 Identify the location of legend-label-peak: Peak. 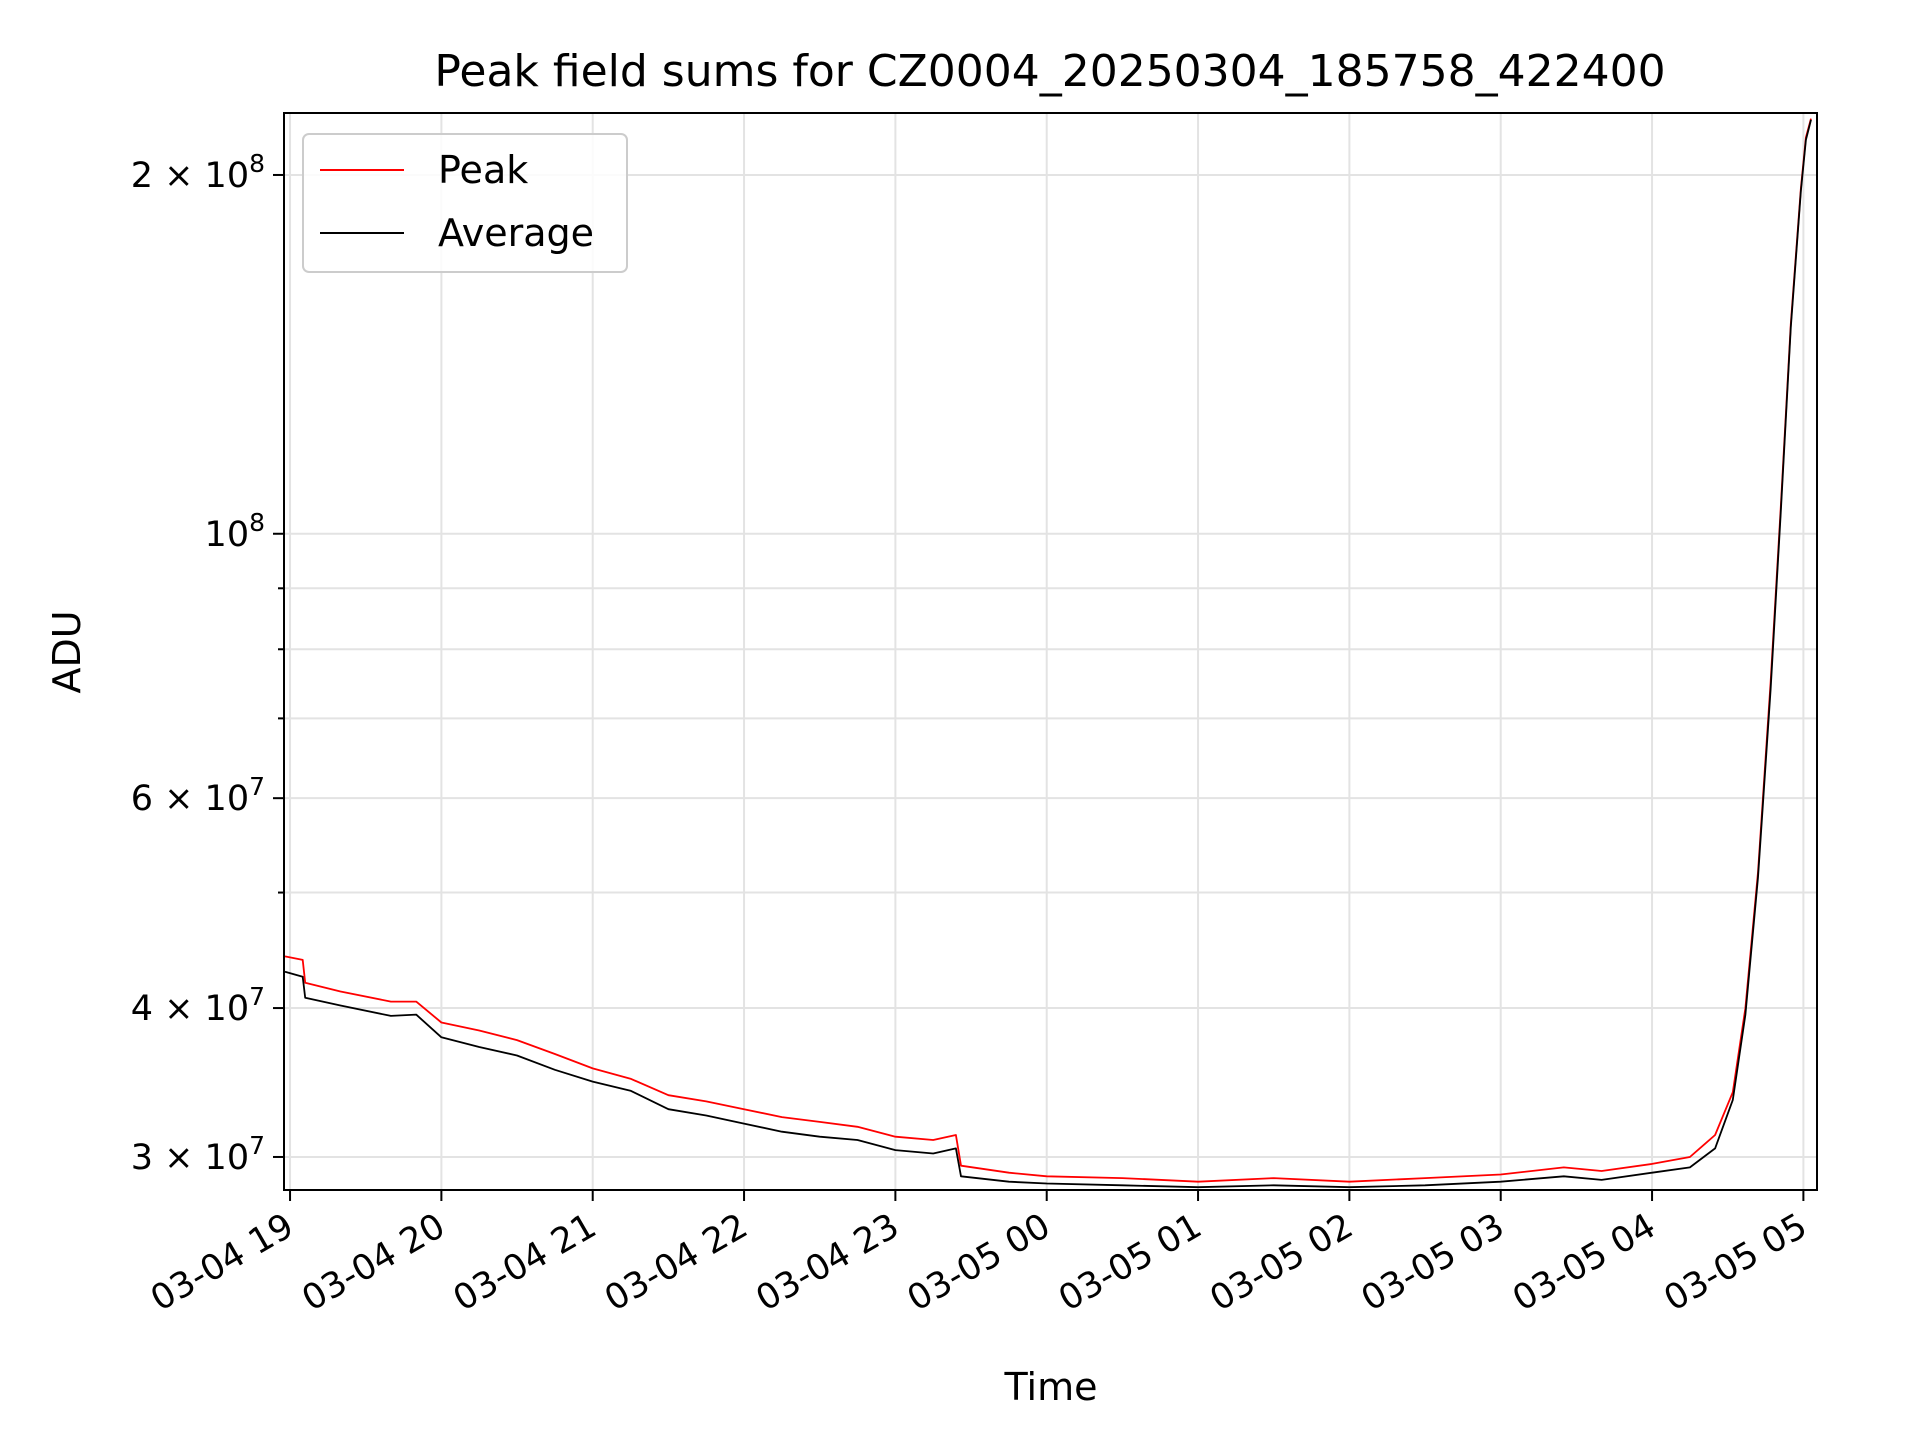
(483, 170).